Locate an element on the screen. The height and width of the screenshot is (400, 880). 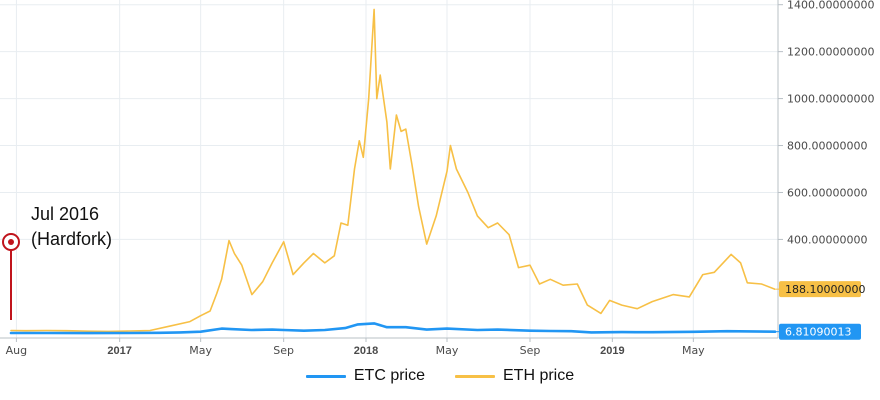
x-tick-label: 2018 is located at coordinates (366, 351).